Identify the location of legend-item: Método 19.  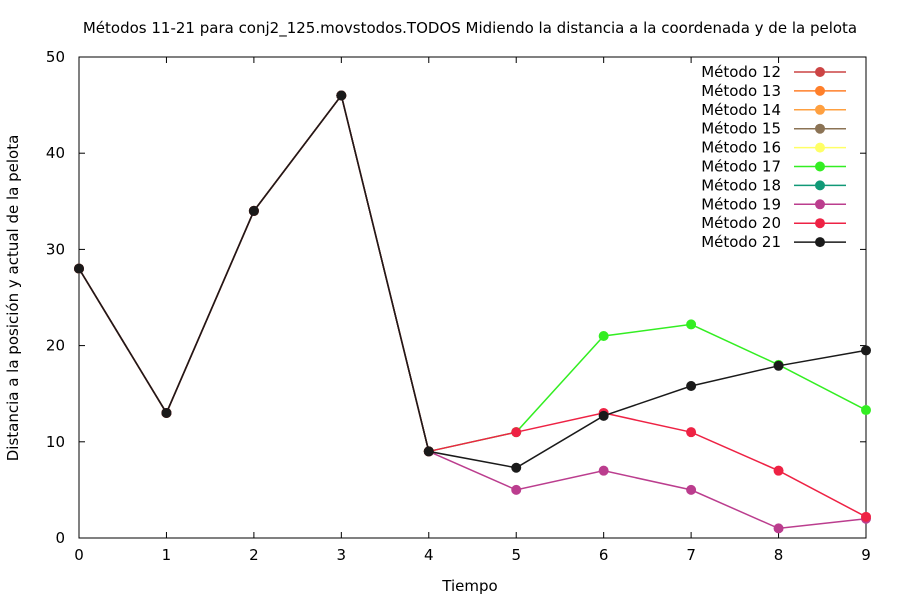
(773, 204).